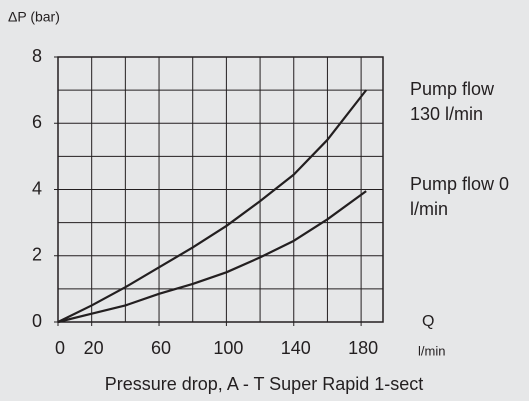 This screenshot has height=401, width=529. I want to click on y-tick-label: 2, so click(37, 255).